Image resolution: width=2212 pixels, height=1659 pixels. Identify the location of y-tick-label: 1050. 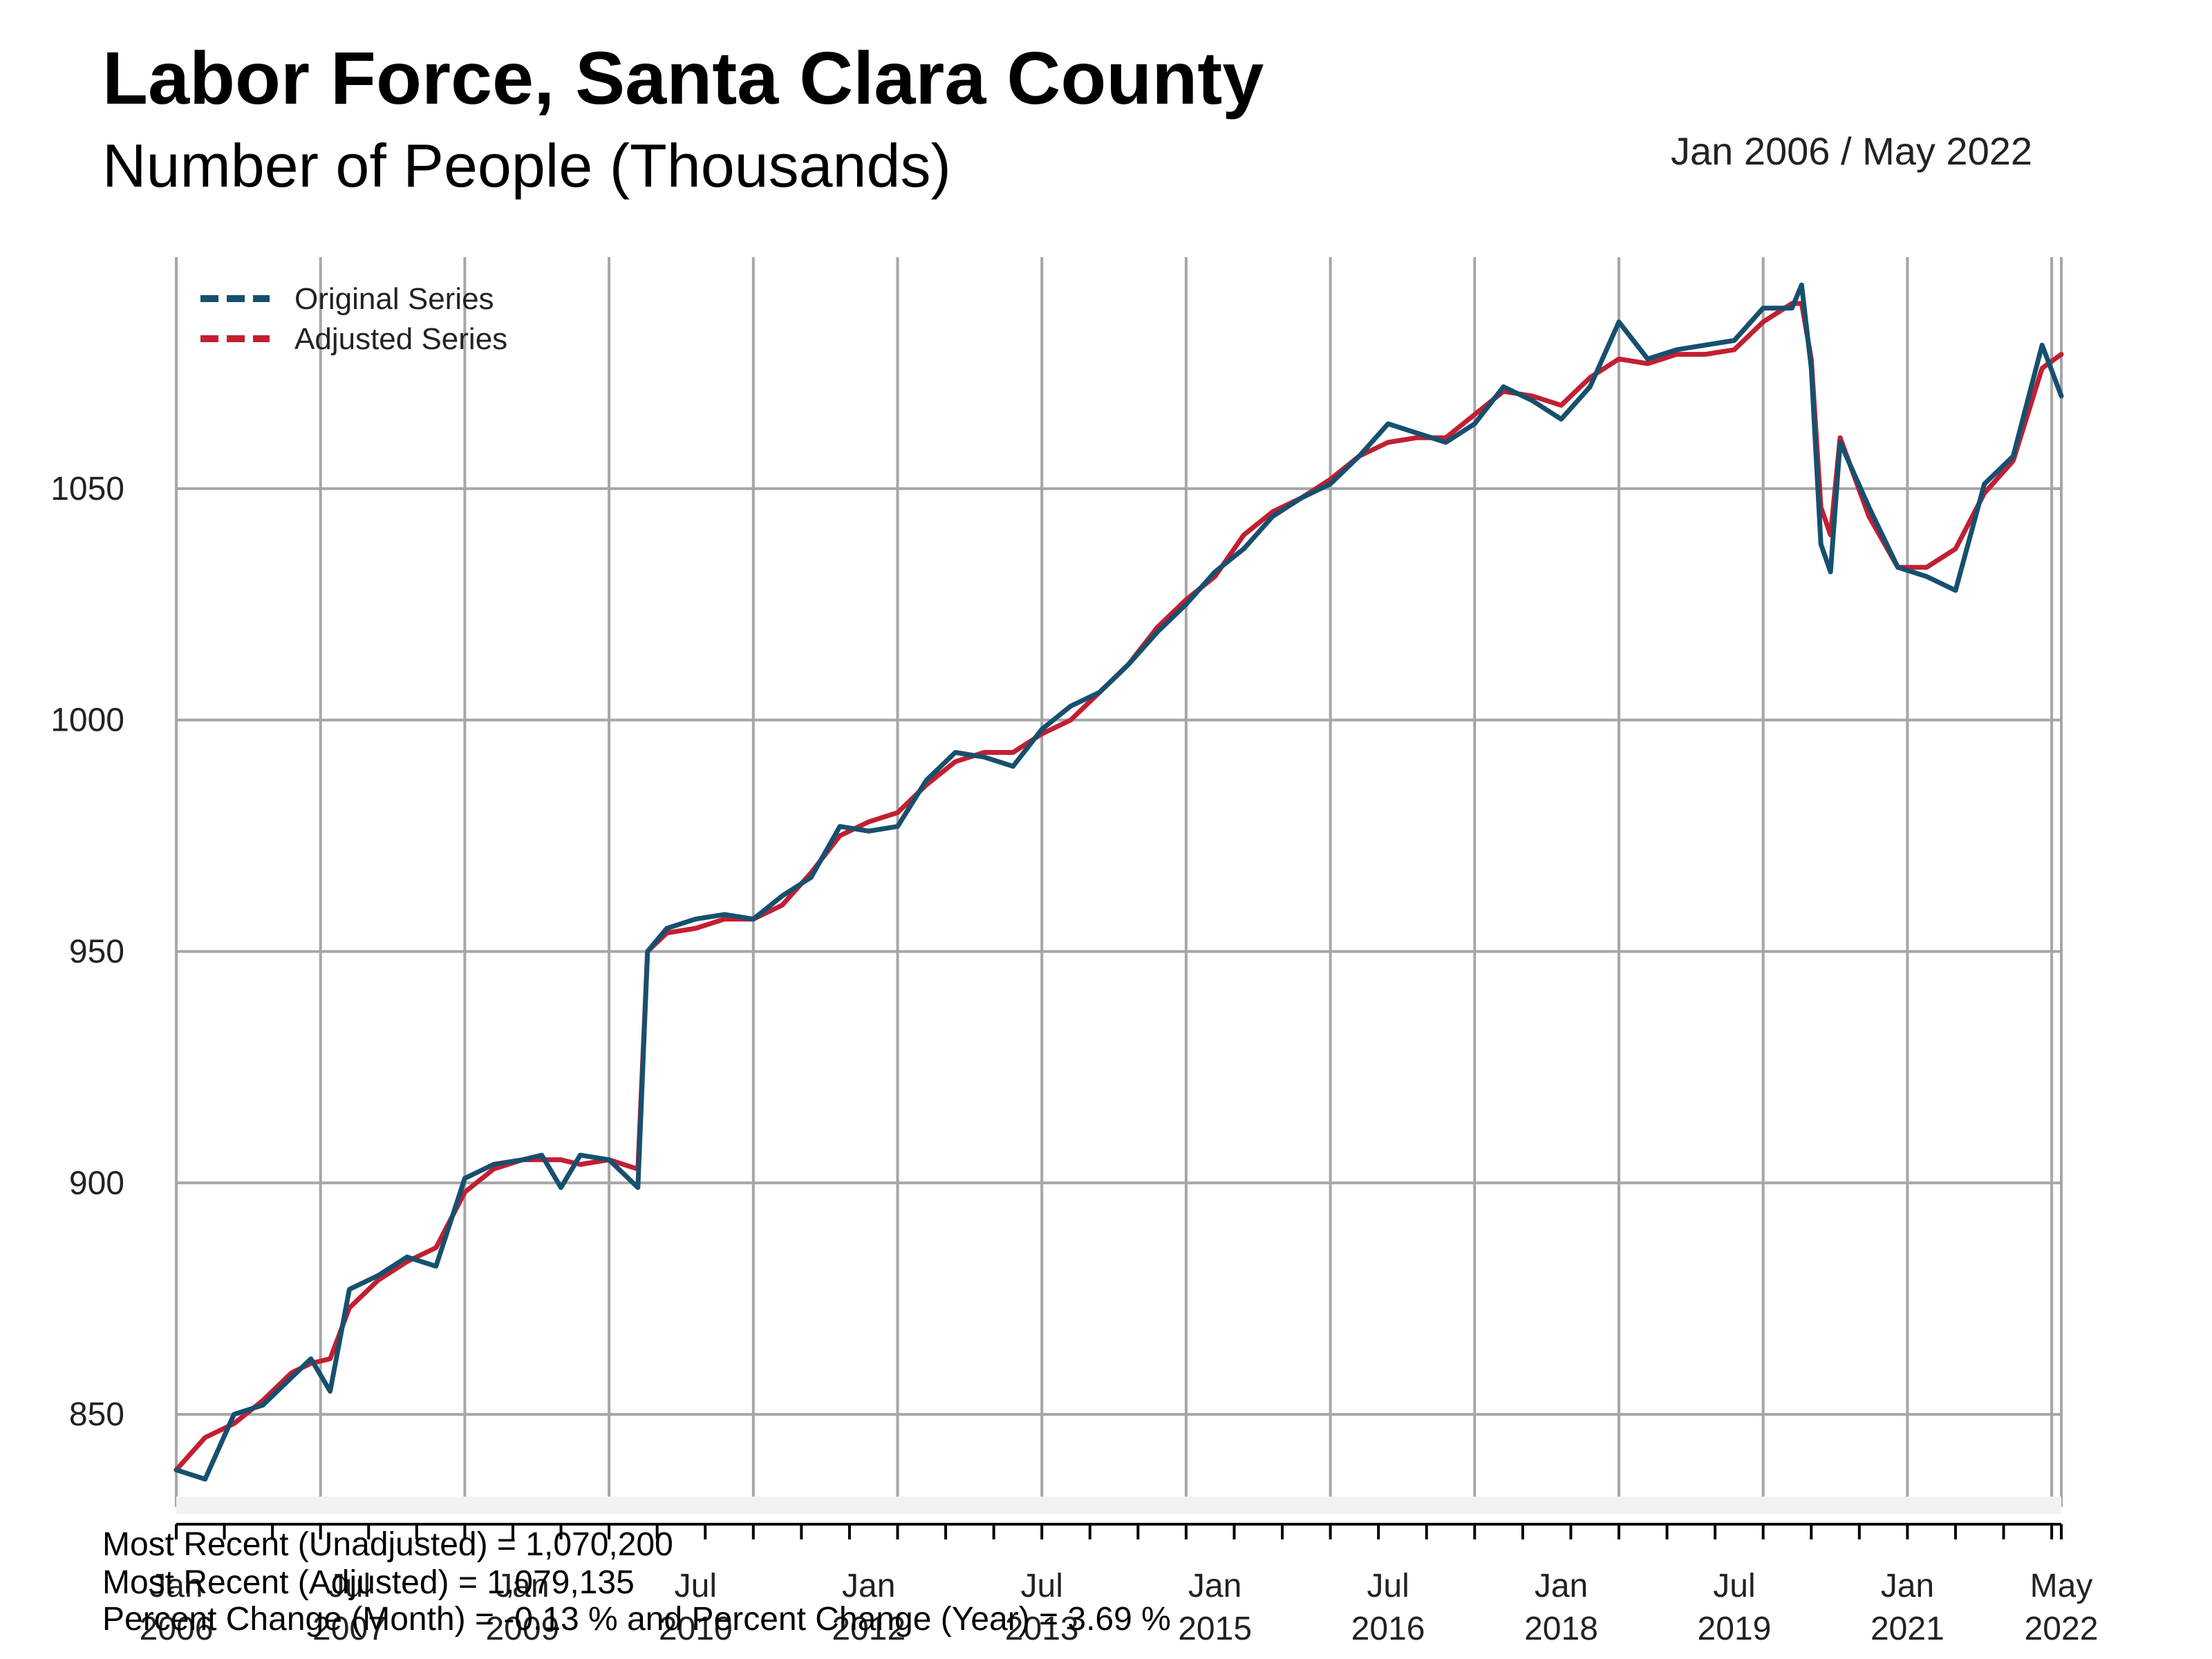
(87, 489).